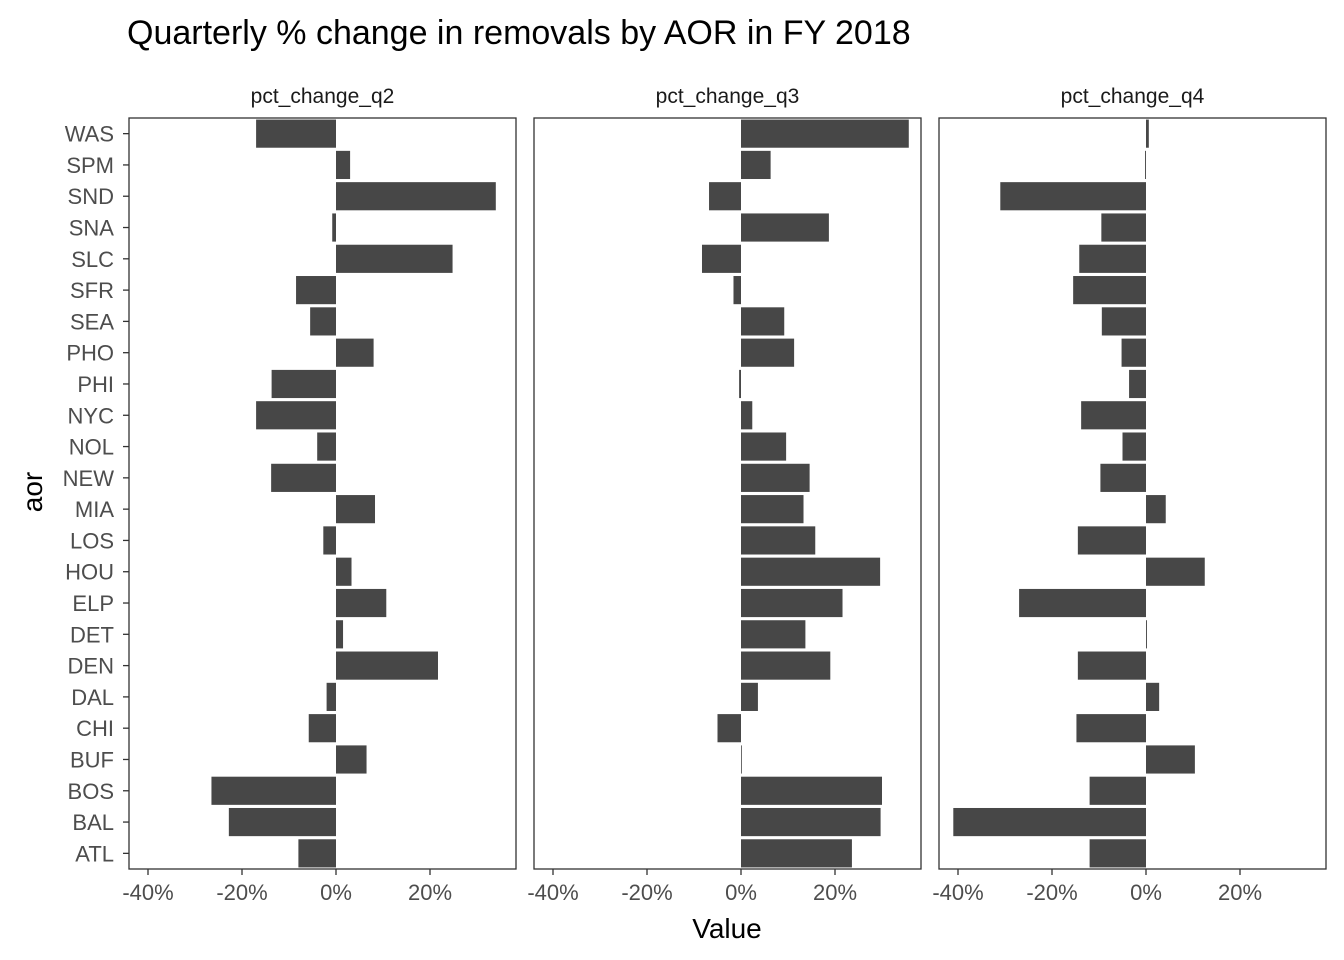  Describe the element at coordinates (1111, 540) in the screenshot. I see `bar-los` at that location.